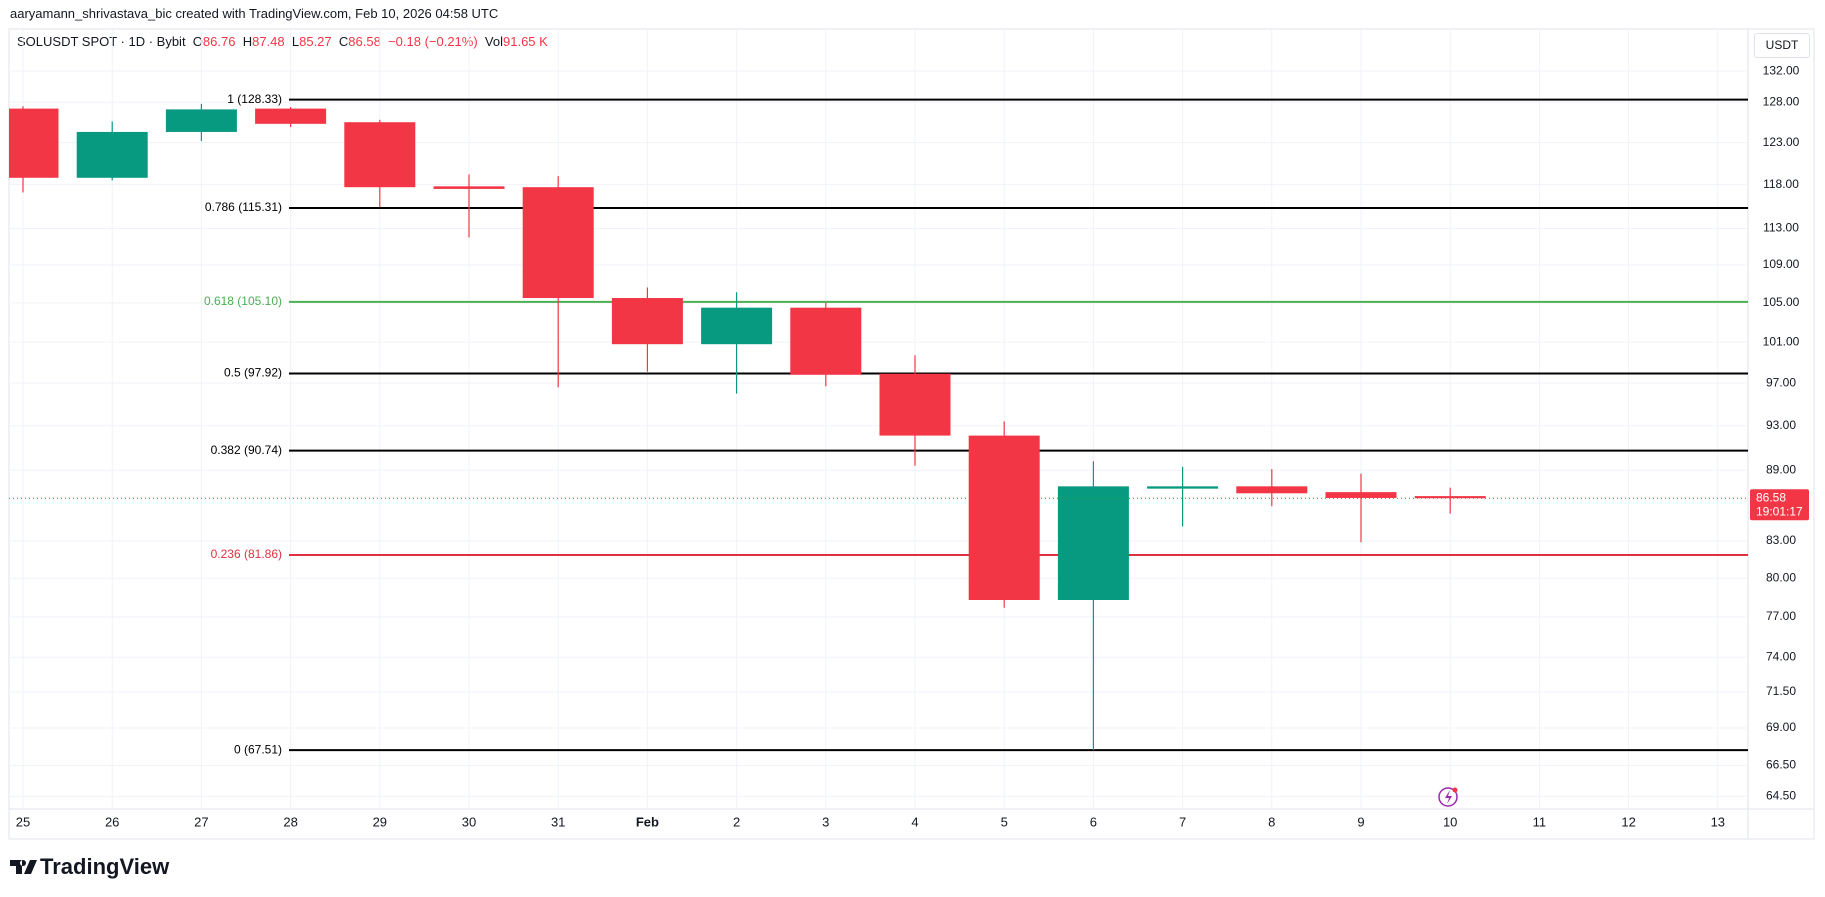 This screenshot has height=897, width=1825. What do you see at coordinates (364, 41) in the screenshot?
I see `c-value: 86.58` at bounding box center [364, 41].